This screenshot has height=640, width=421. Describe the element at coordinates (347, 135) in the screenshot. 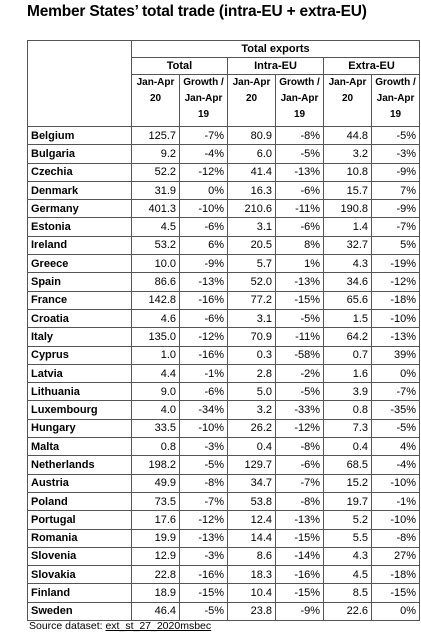

I see `cell-extra: 44.8` at that location.